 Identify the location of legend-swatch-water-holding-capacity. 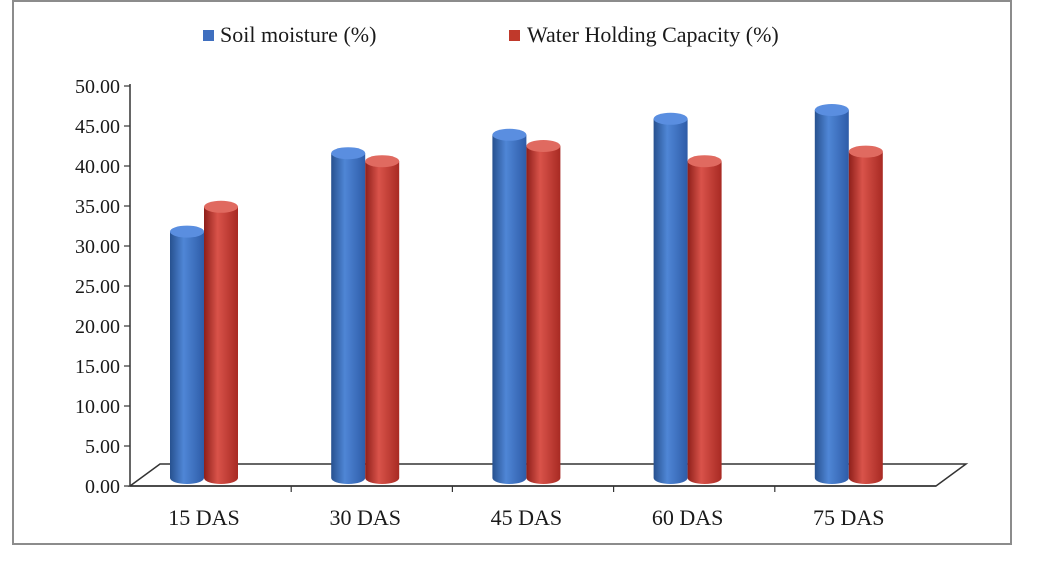
(514, 35).